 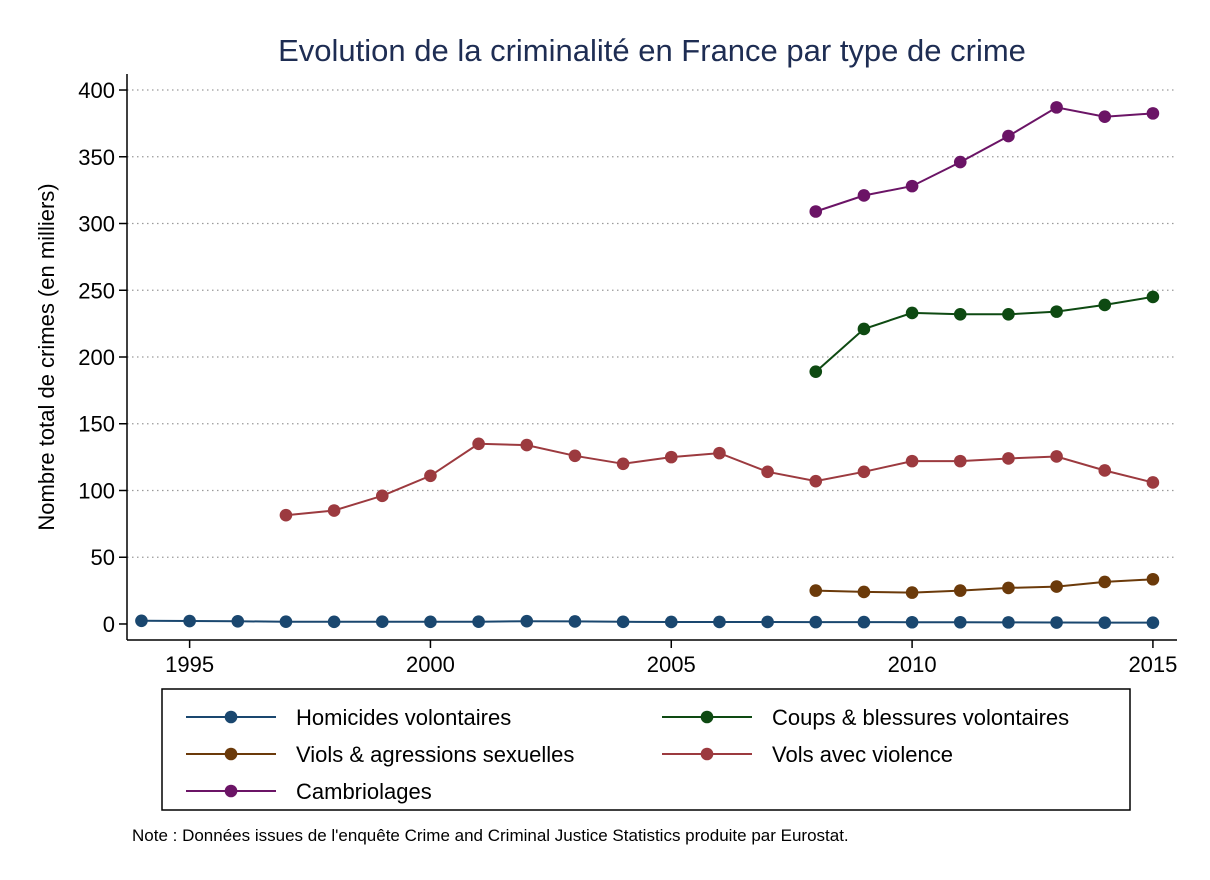 What do you see at coordinates (671, 457) in the screenshot?
I see `data-point-vols-avec-violence-2005` at bounding box center [671, 457].